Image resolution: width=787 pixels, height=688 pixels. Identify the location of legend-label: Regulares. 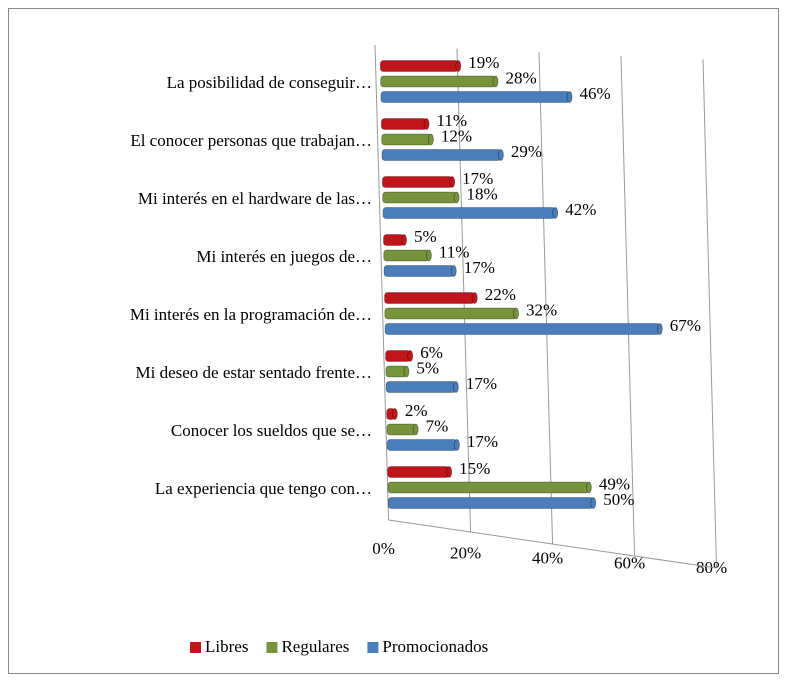
(315, 646).